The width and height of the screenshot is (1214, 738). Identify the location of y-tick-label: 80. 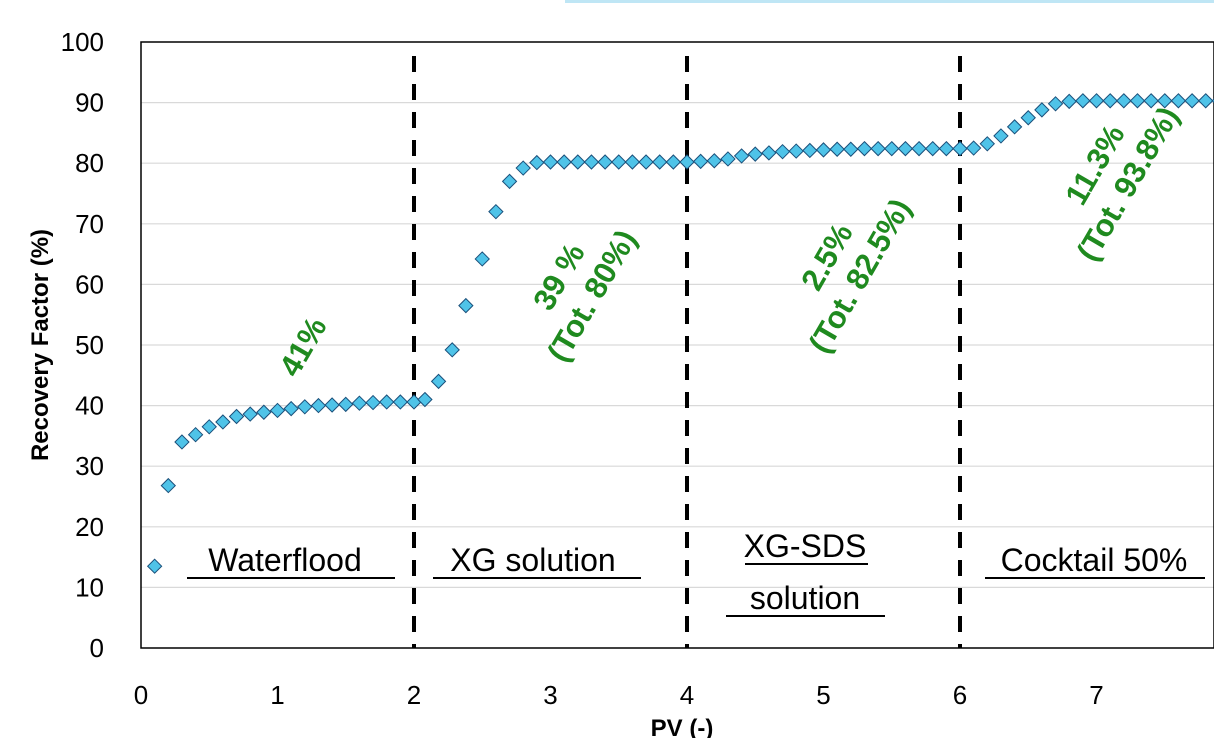
(89, 163).